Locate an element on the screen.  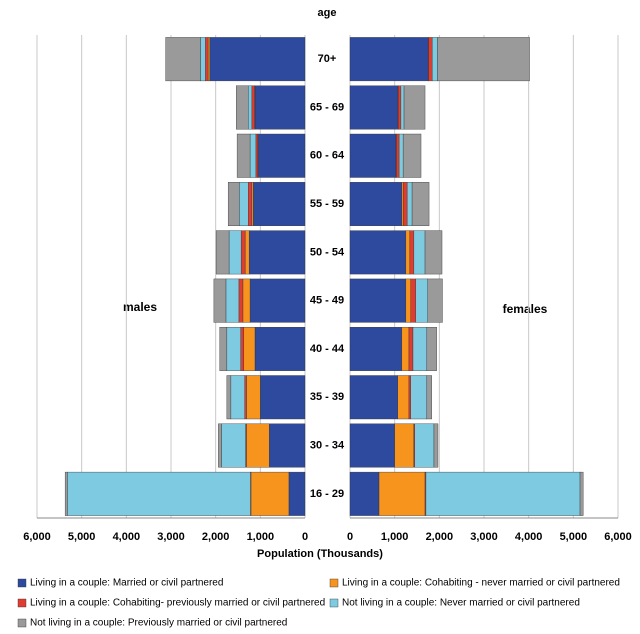
x-tick-label: 1,000 is located at coordinates (395, 537).